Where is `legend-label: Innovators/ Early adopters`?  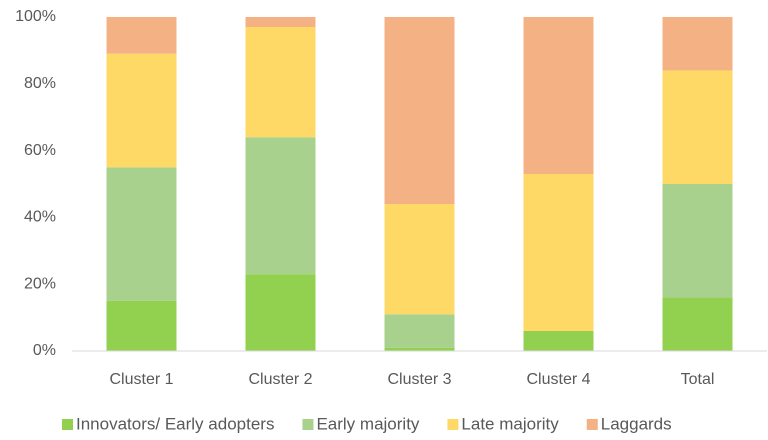 legend-label: Innovators/ Early adopters is located at coordinates (175, 423).